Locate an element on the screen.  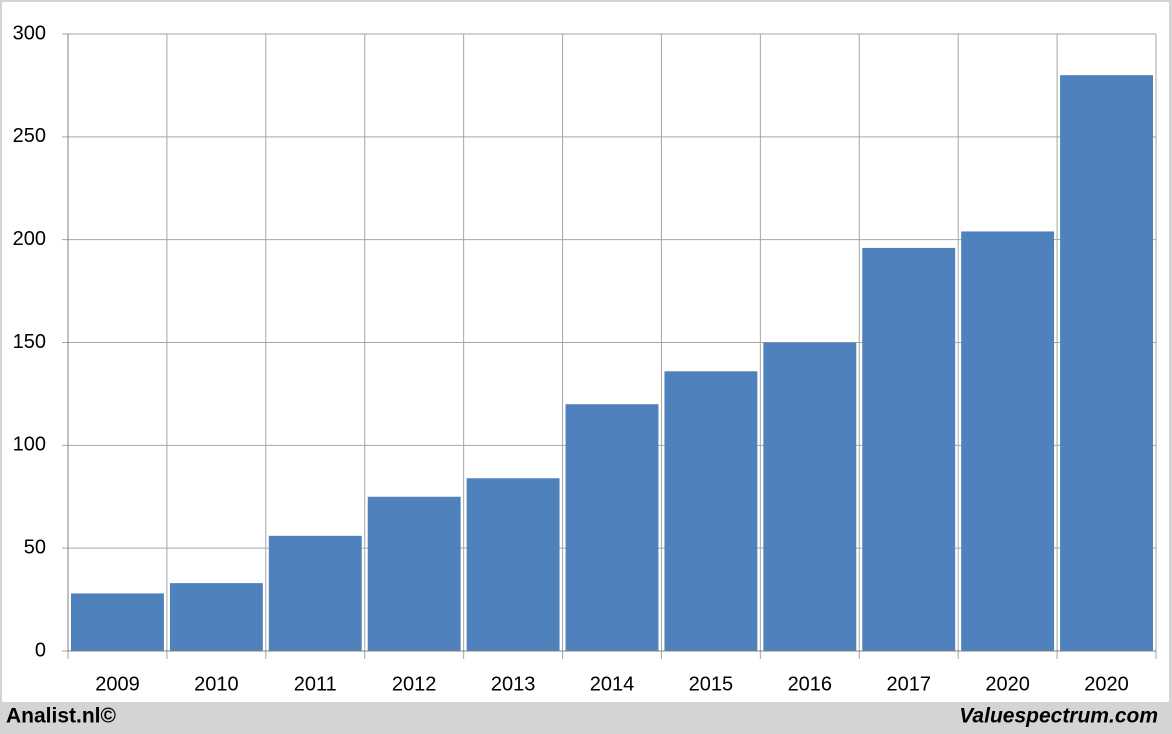
y-tick-label: 150 is located at coordinates (29, 342).